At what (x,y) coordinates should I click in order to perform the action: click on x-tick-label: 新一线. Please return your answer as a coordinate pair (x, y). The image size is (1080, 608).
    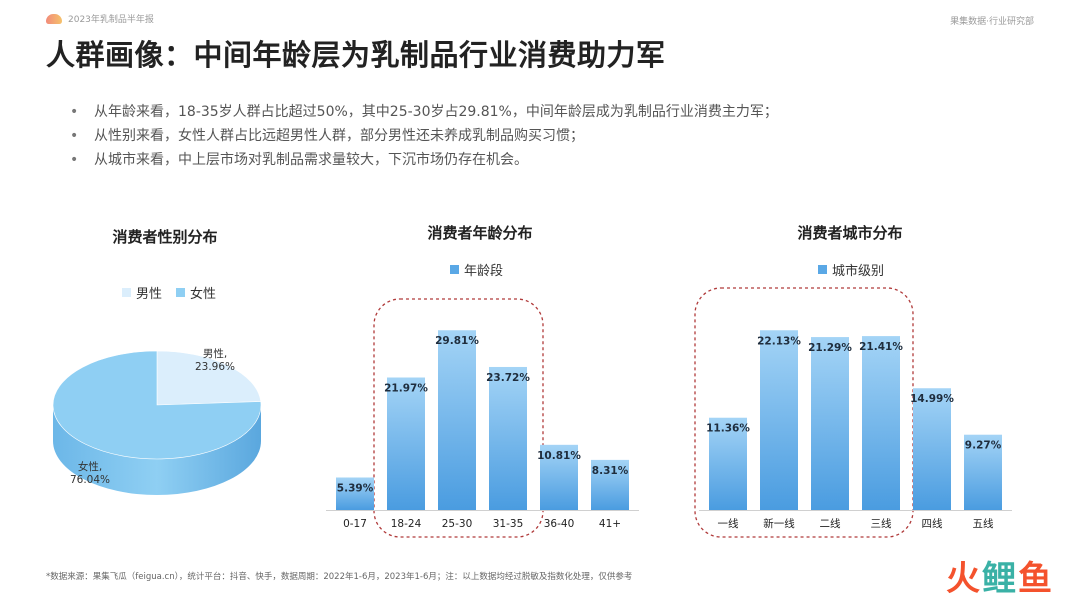
    Looking at the image, I should click on (779, 523).